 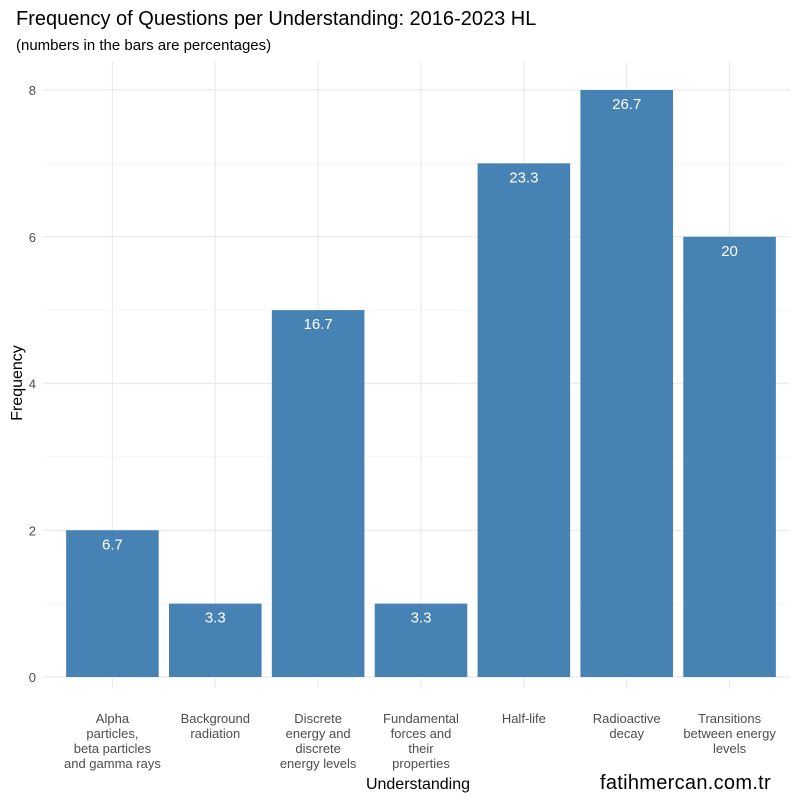 I want to click on x-tick-label-line: Radioactive, so click(x=627, y=718).